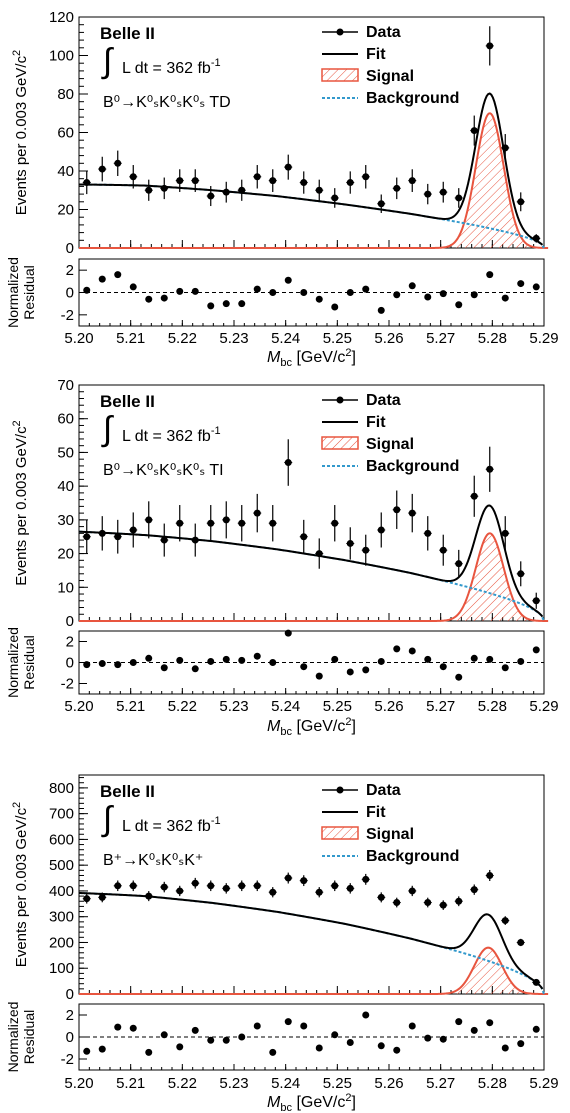 Image resolution: width=570 pixels, height=1113 pixels. Describe the element at coordinates (163, 470) in the screenshot. I see `channel-label: B⁰→K⁰ₛK⁰ₛK⁰ₛ TI` at that location.